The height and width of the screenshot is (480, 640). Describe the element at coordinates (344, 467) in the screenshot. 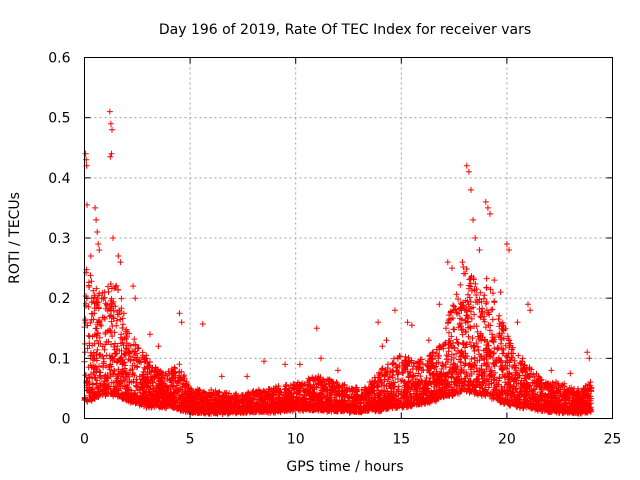

I see `x-axis-label: GPS time / hours` at that location.